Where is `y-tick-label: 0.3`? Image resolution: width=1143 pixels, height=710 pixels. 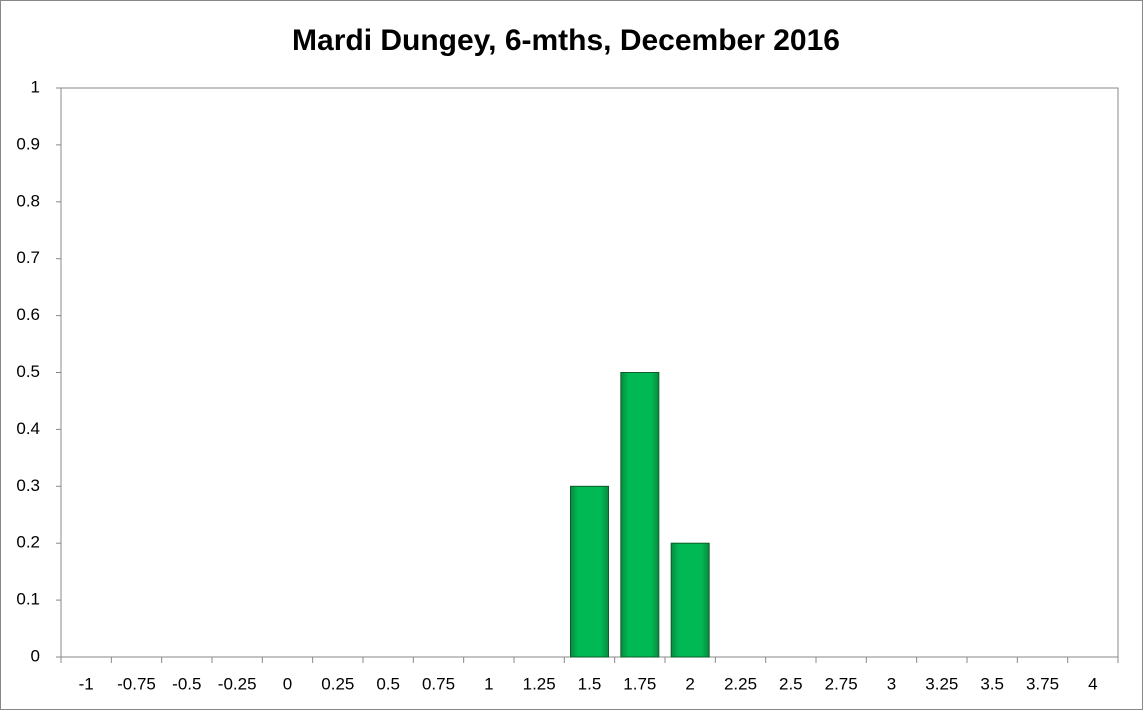
y-tick-label: 0.3 is located at coordinates (28, 485).